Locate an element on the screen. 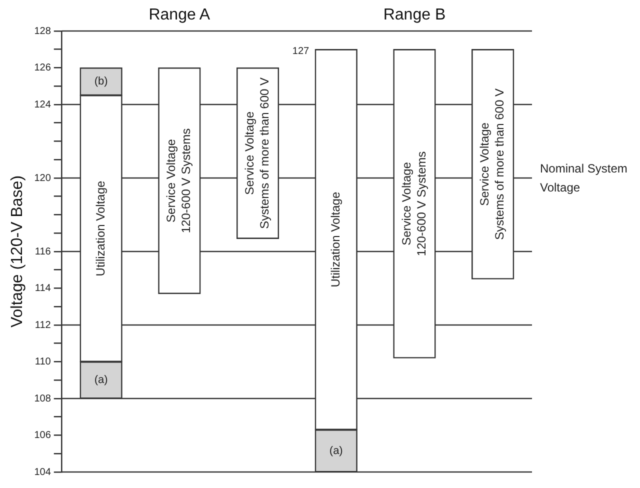 This screenshot has width=640, height=488. y-tick-label: 106 is located at coordinates (43, 435).